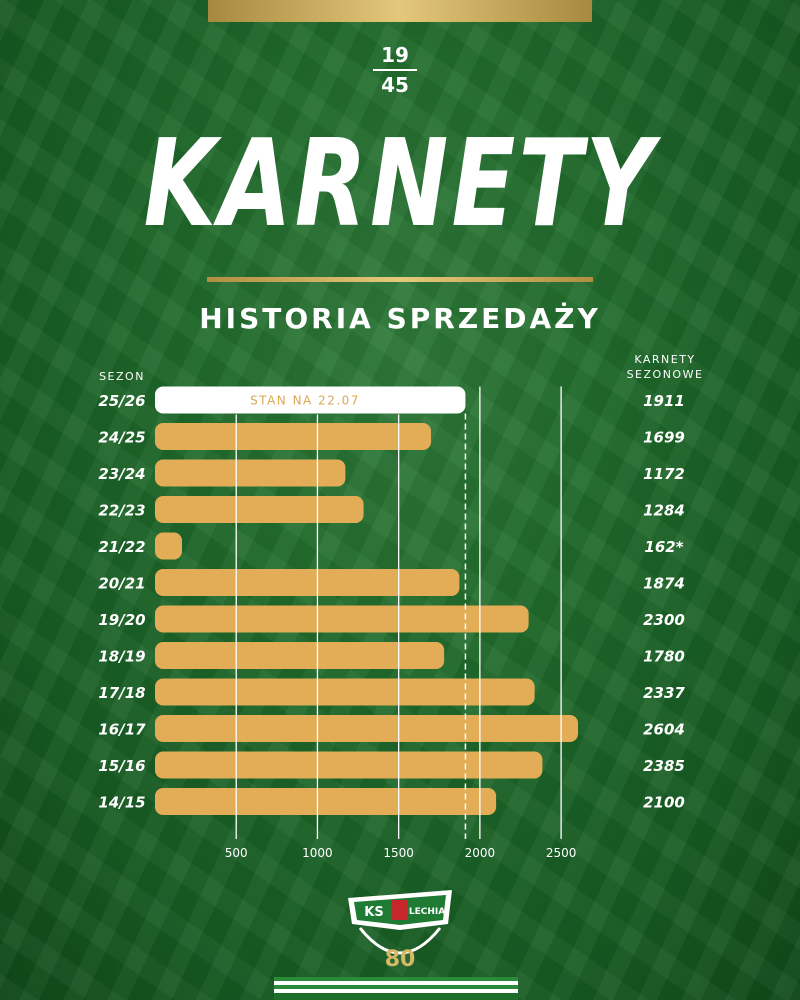 The width and height of the screenshot is (800, 1000). What do you see at coordinates (395, 55) in the screenshot?
I see `year-top: 19` at bounding box center [395, 55].